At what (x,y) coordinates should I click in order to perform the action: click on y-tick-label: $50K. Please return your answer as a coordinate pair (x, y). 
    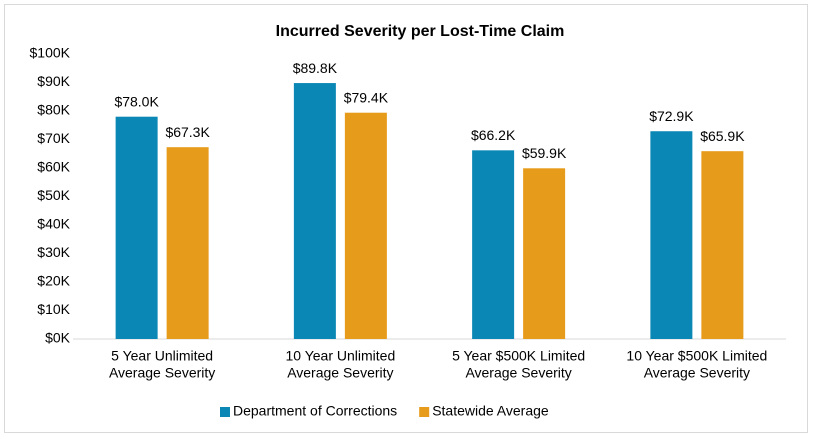
    Looking at the image, I should click on (53, 195).